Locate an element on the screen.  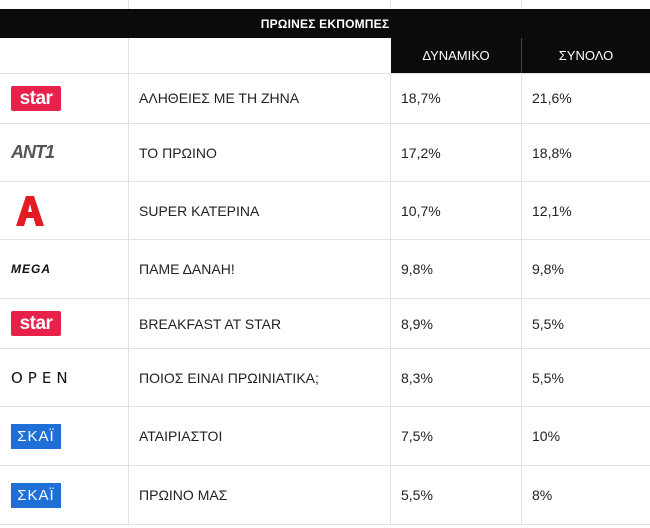
show-name: BREAKFAST AT STAR is located at coordinates (260, 323).